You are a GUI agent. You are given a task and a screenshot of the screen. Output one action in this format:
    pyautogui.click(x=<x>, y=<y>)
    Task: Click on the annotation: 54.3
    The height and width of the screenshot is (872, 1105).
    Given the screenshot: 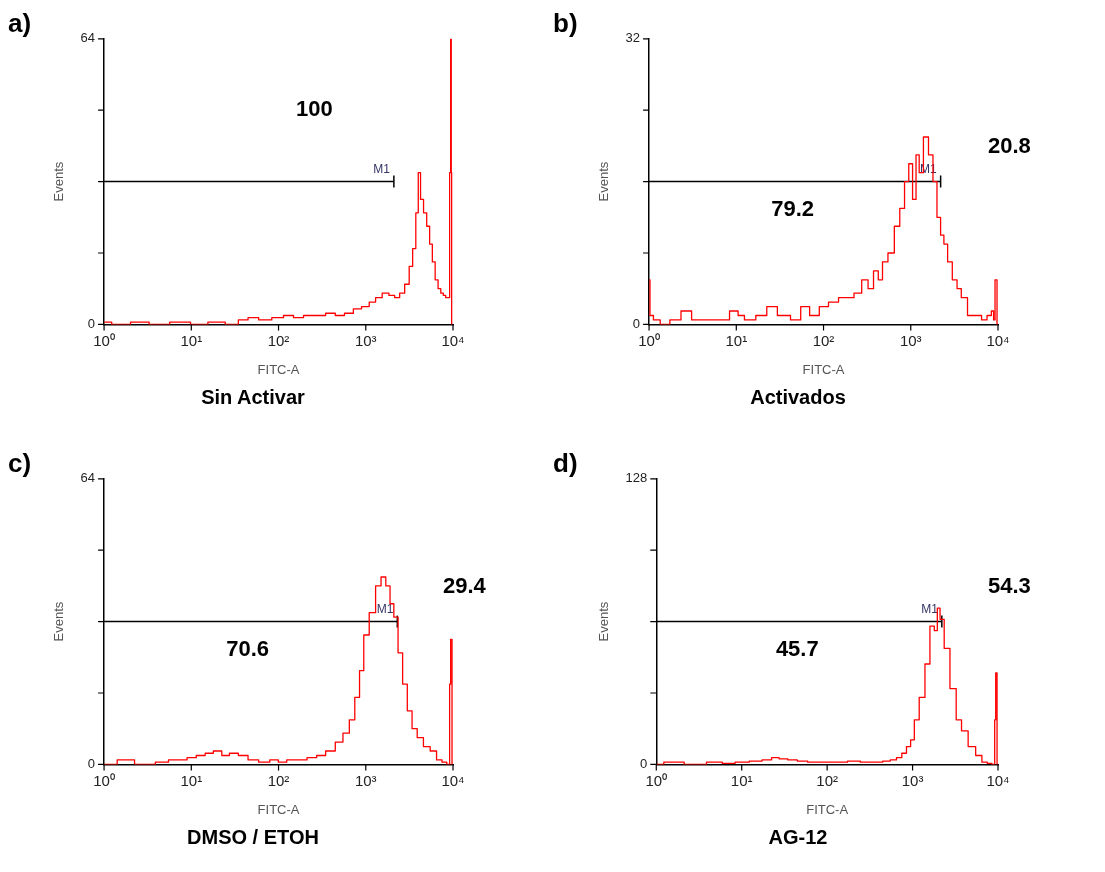 What is the action you would take?
    pyautogui.click(x=1009, y=586)
    